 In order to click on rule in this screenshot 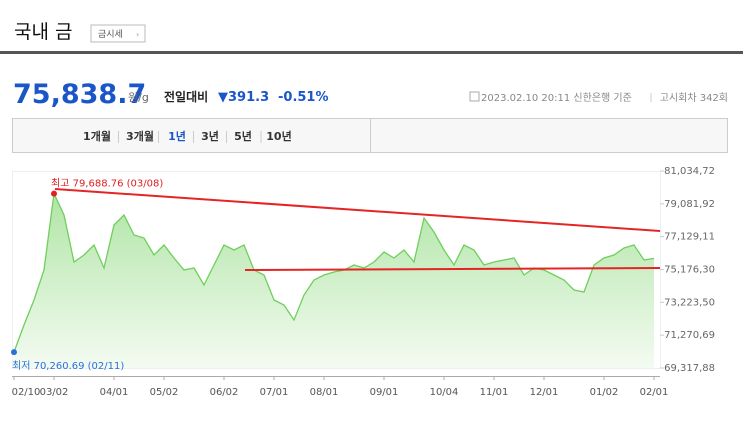, I will do `click(371, 52)`.